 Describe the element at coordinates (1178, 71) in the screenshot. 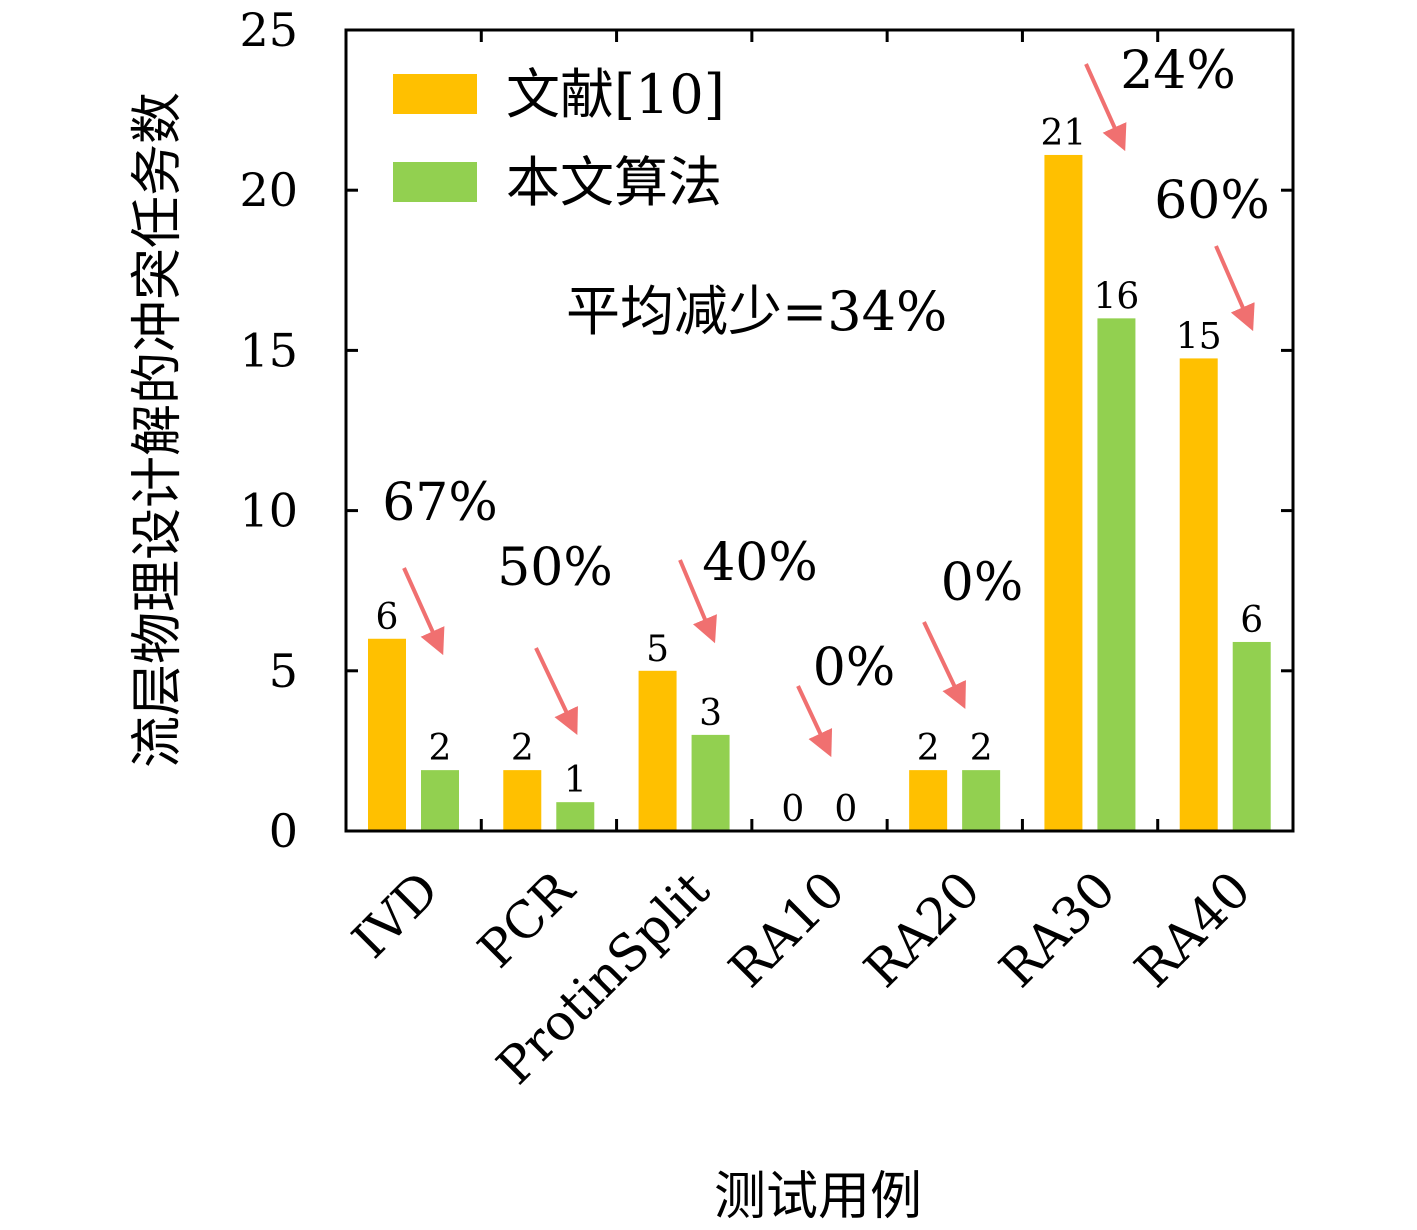

I see `reduction-label-RA30: 24%` at that location.